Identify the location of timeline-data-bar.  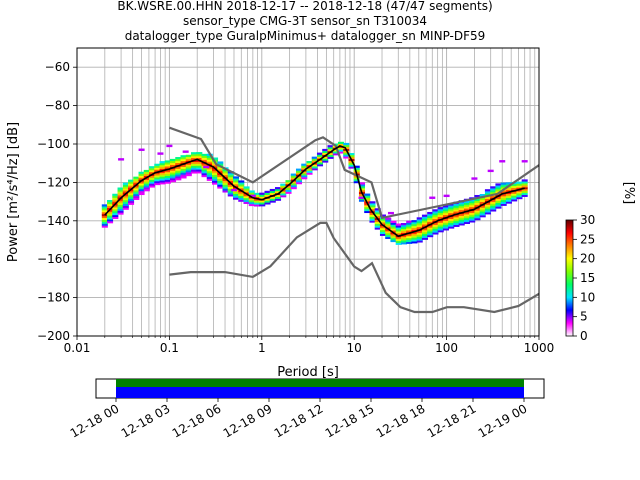
(320, 392).